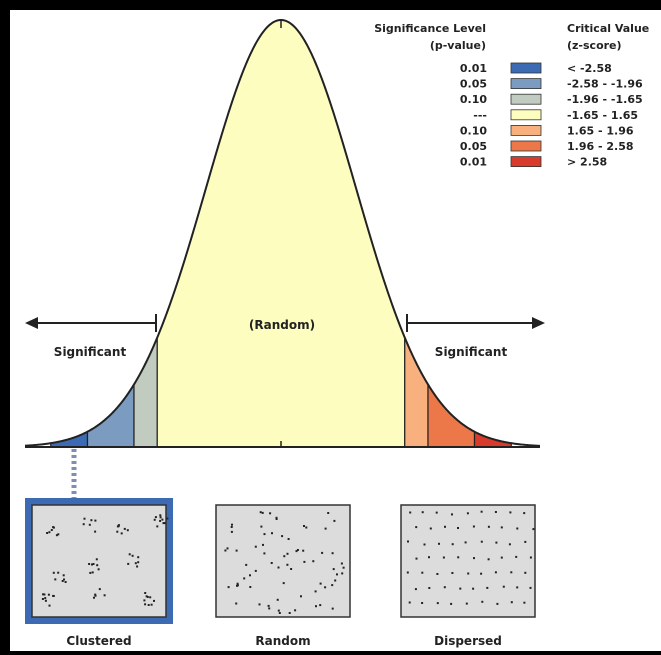 Image resolution: width=661 pixels, height=655 pixels. Describe the element at coordinates (551, 99) in the screenshot. I see `legend-row: 0.10 -1.96 - -1.65` at that location.